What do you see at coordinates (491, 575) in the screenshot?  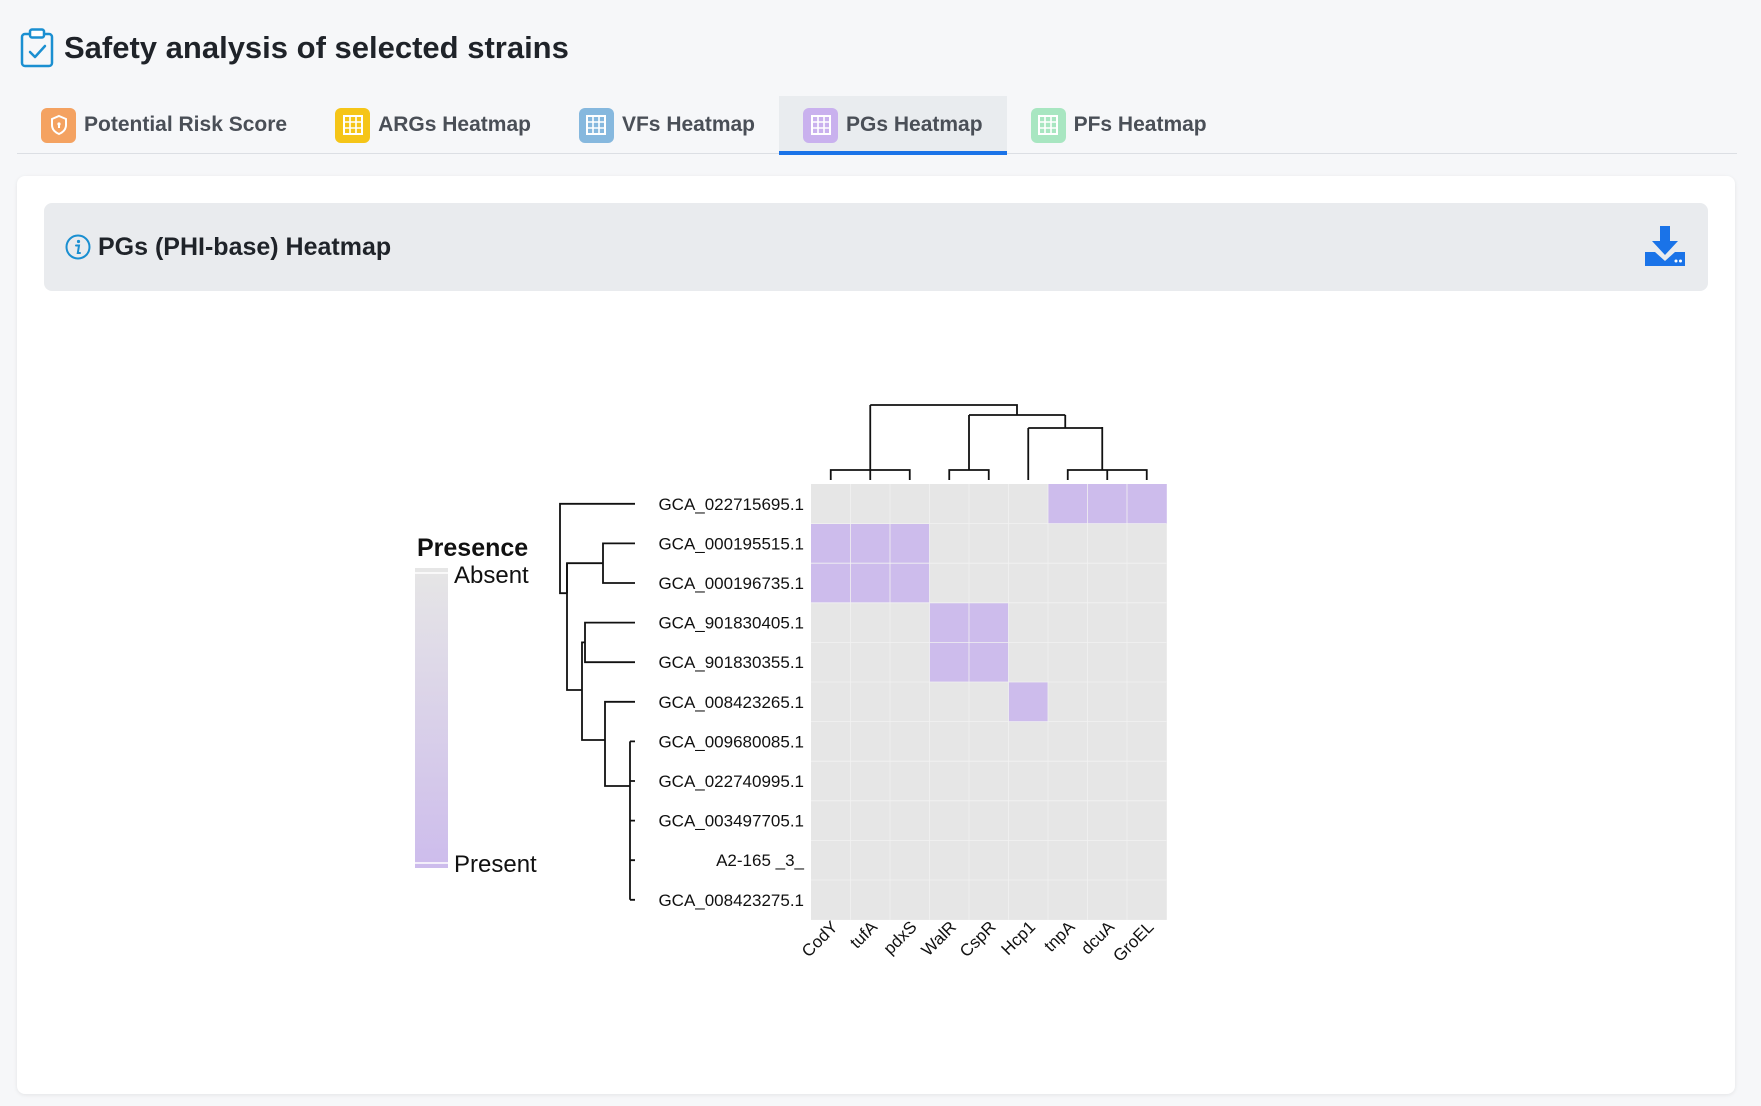 I see `legend-low-label: Absent` at bounding box center [491, 575].